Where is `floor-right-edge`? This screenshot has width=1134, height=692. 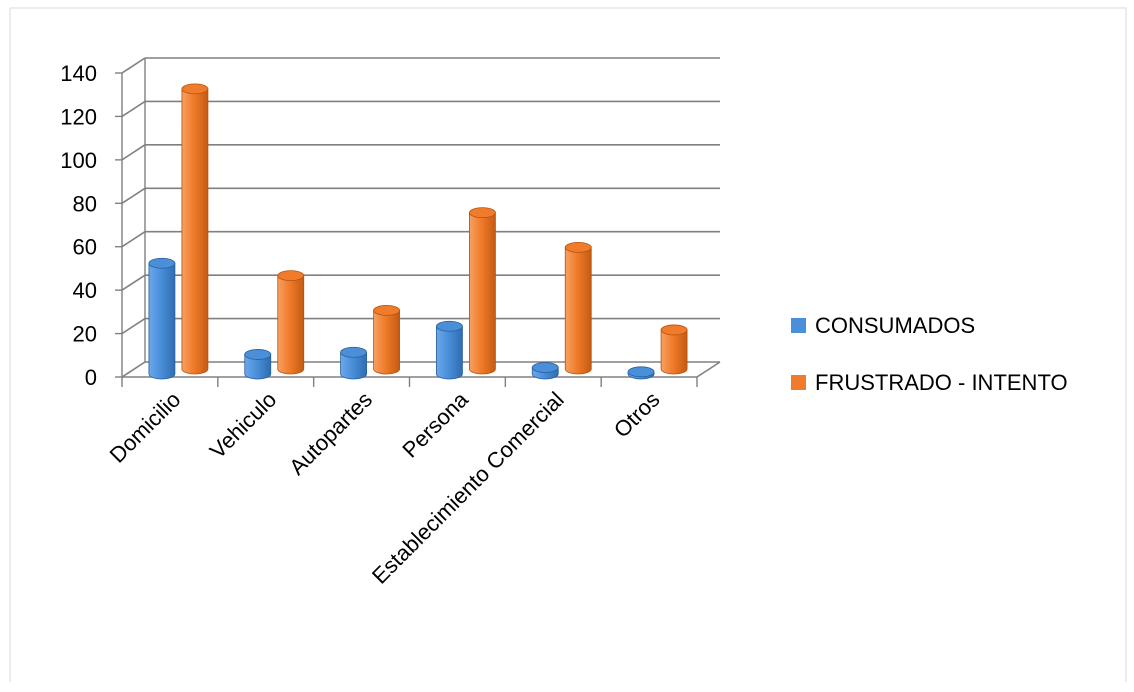 floor-right-edge is located at coordinates (708, 369).